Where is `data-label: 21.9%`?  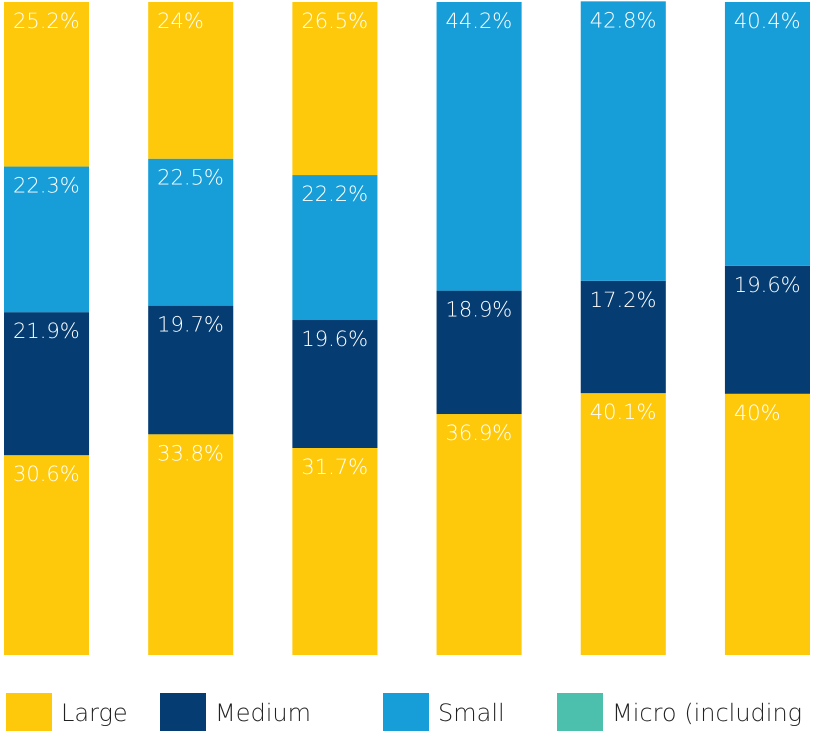 data-label: 21.9% is located at coordinates (46, 331).